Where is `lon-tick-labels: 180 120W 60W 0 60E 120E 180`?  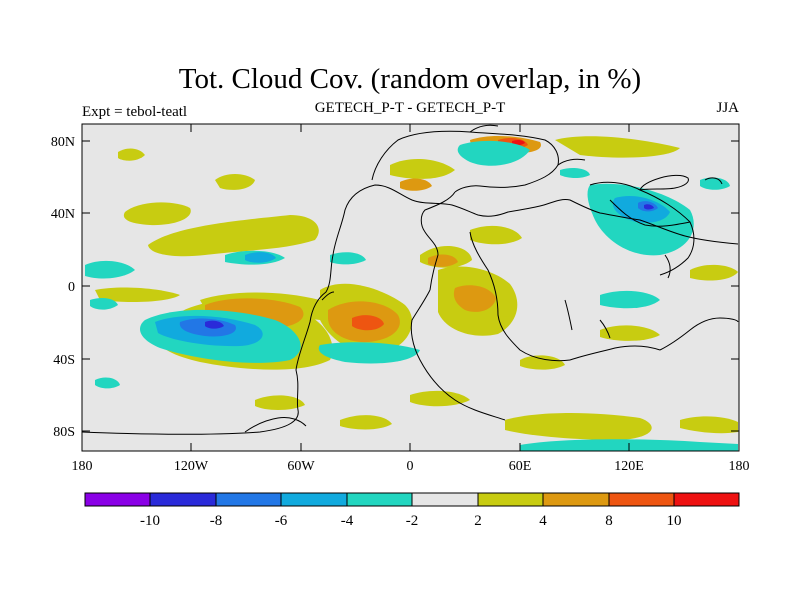 lon-tick-labels: 180 120W 60W 0 60E 120E 180 is located at coordinates (411, 466).